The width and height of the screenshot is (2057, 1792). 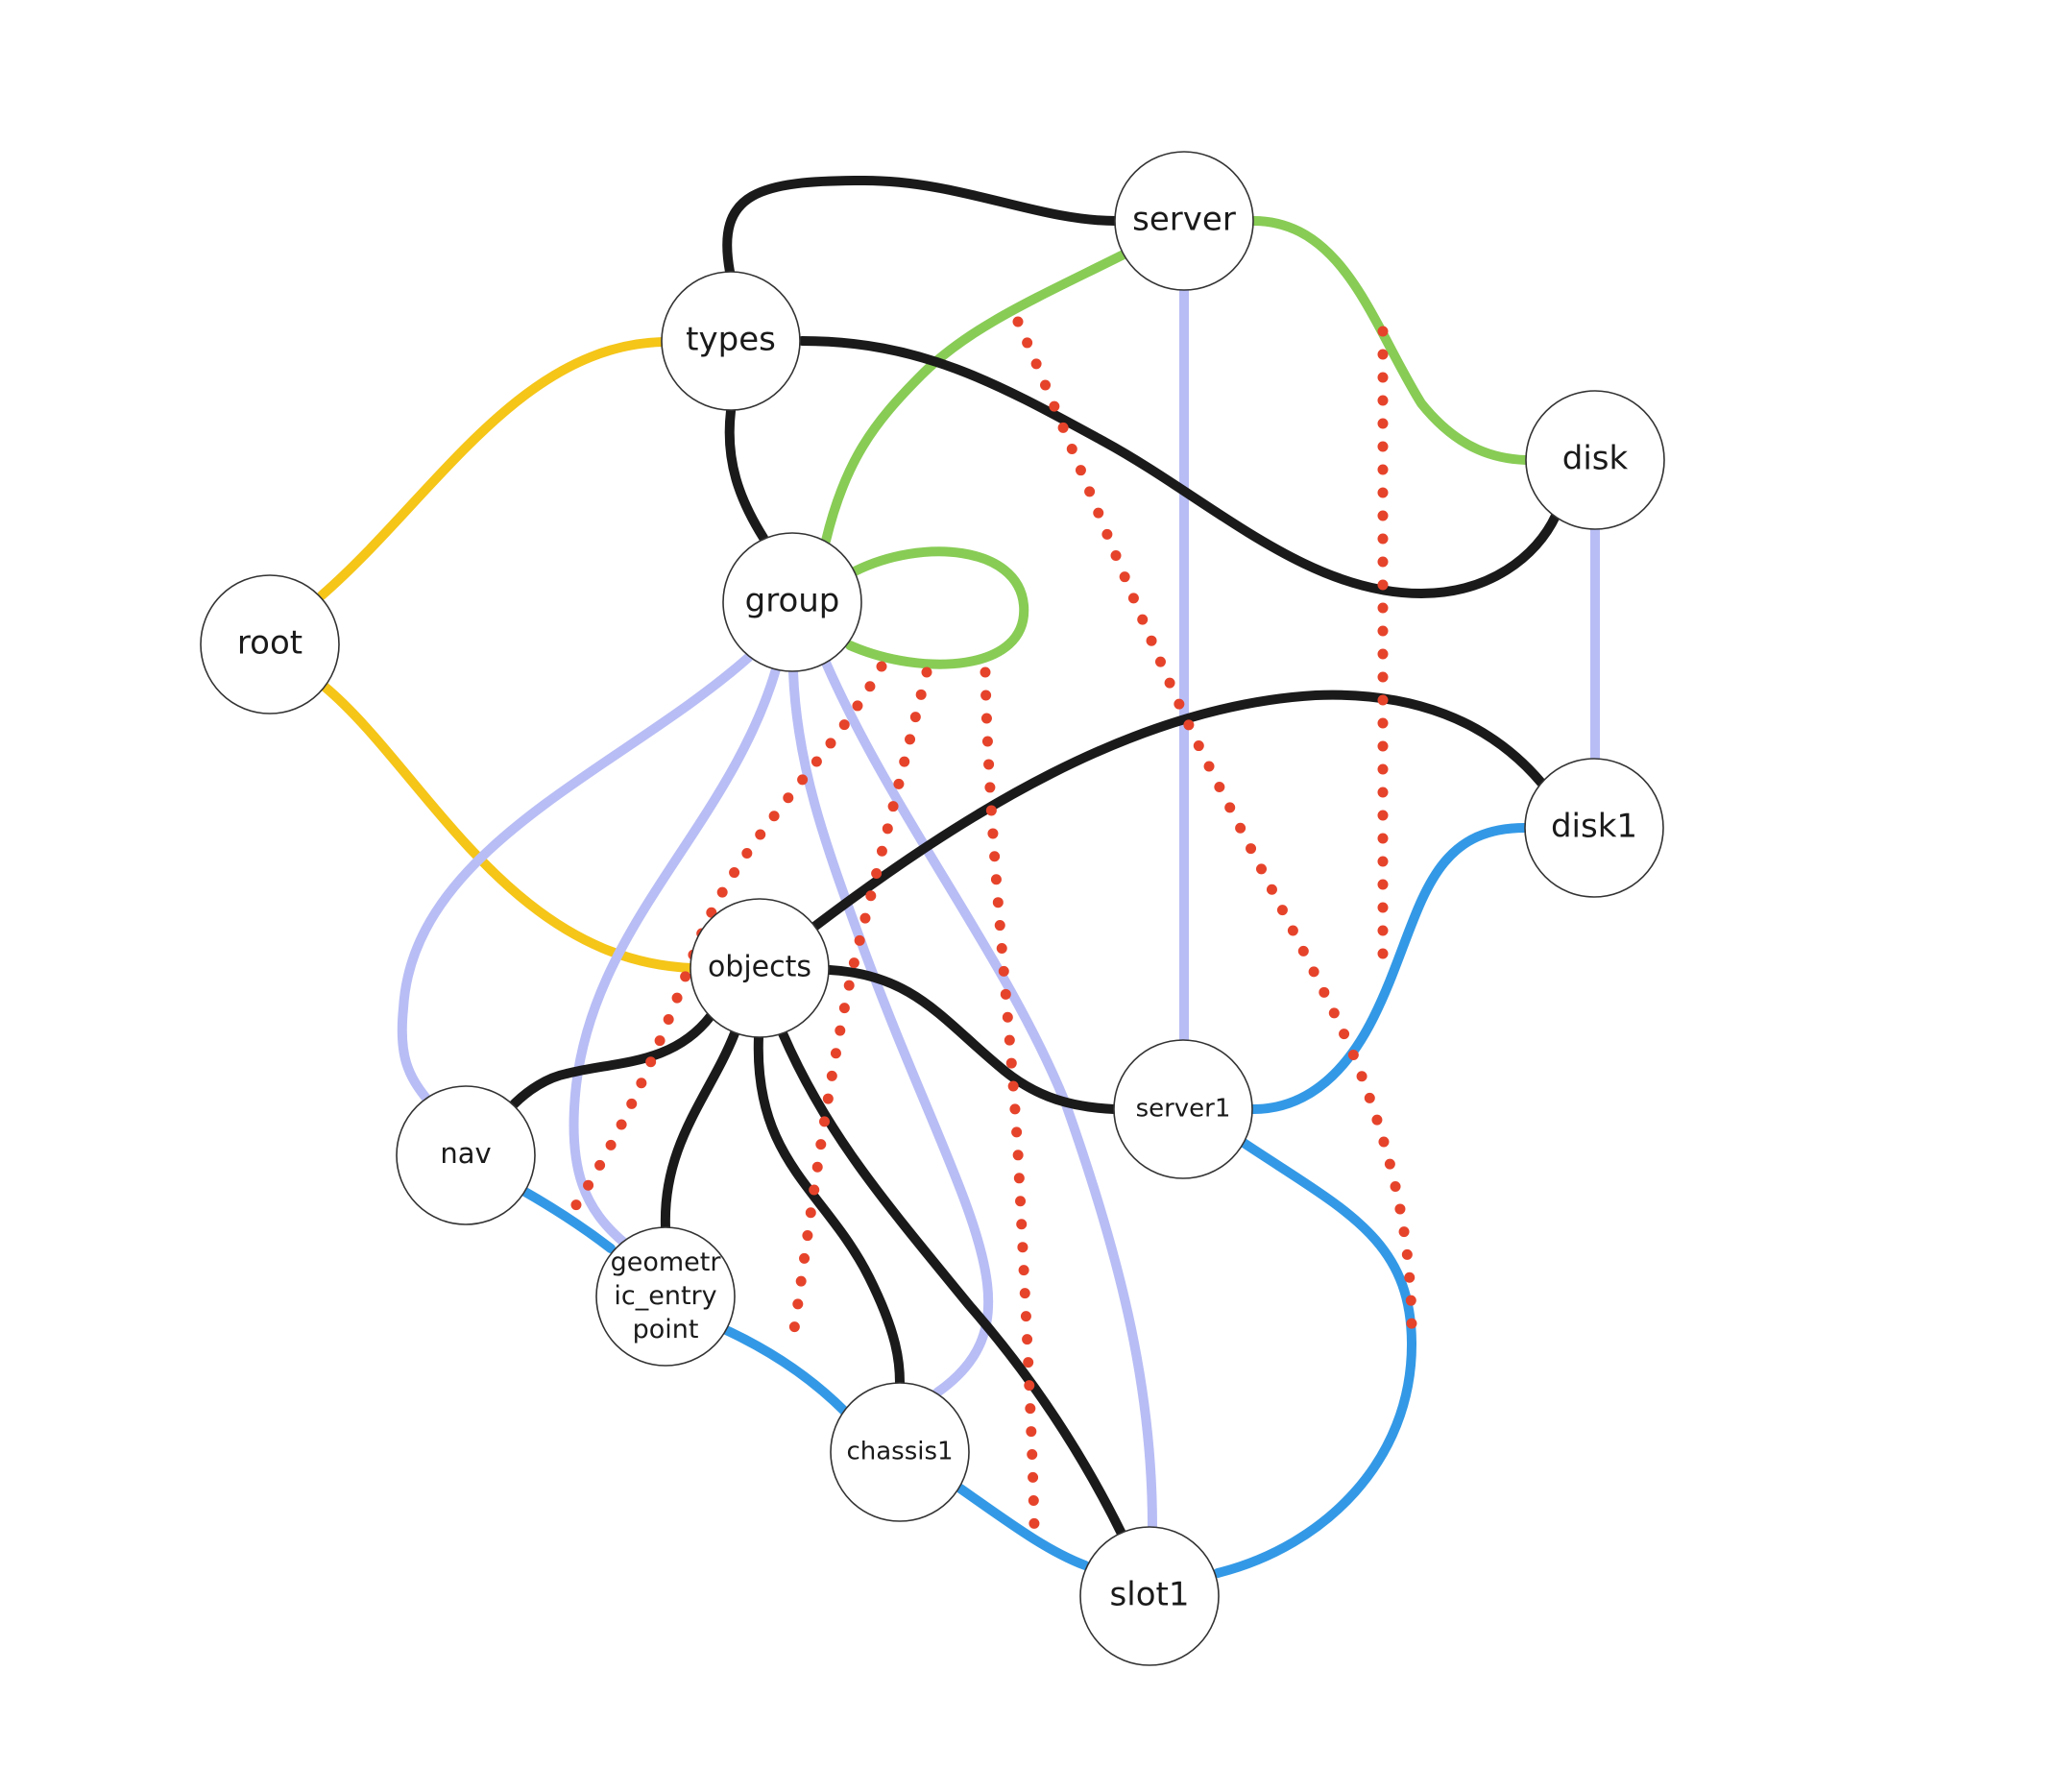 I want to click on edge-objects-geometric_entry_point, so click(x=699, y=1130).